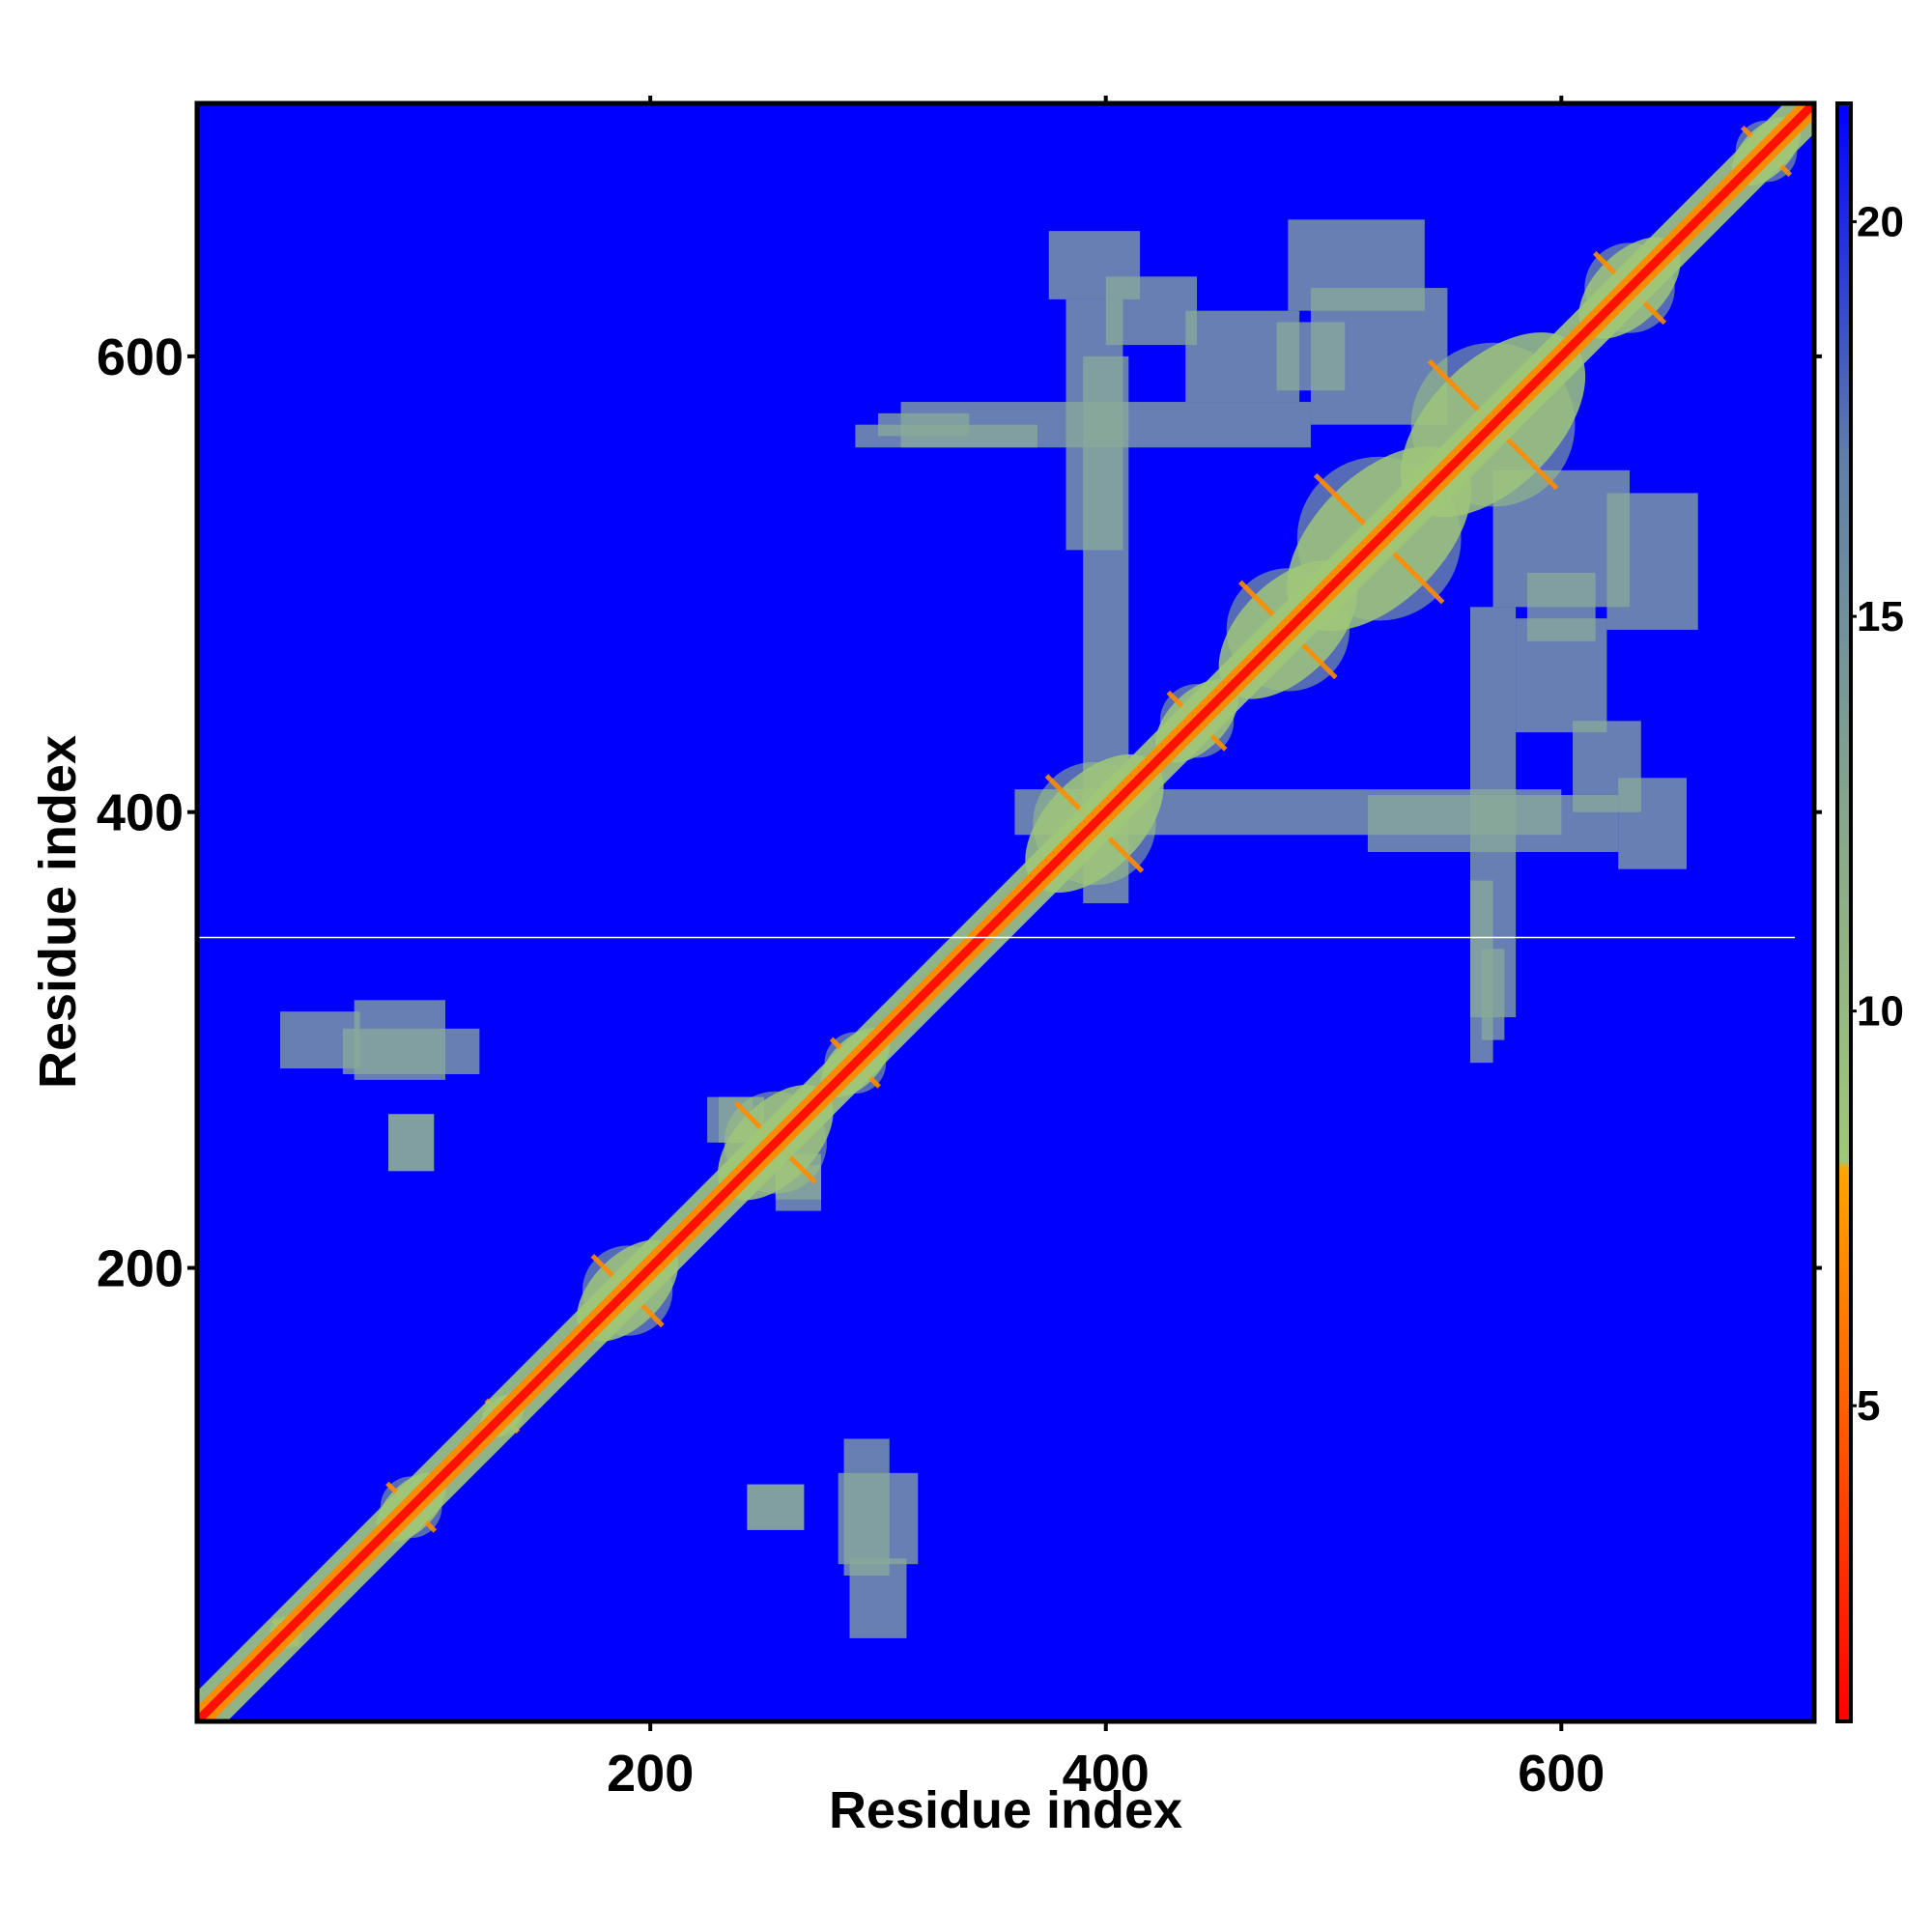 The width and height of the screenshot is (1932, 1932). Describe the element at coordinates (1561, 1774) in the screenshot. I see `x-tick-label-600: 600` at that location.